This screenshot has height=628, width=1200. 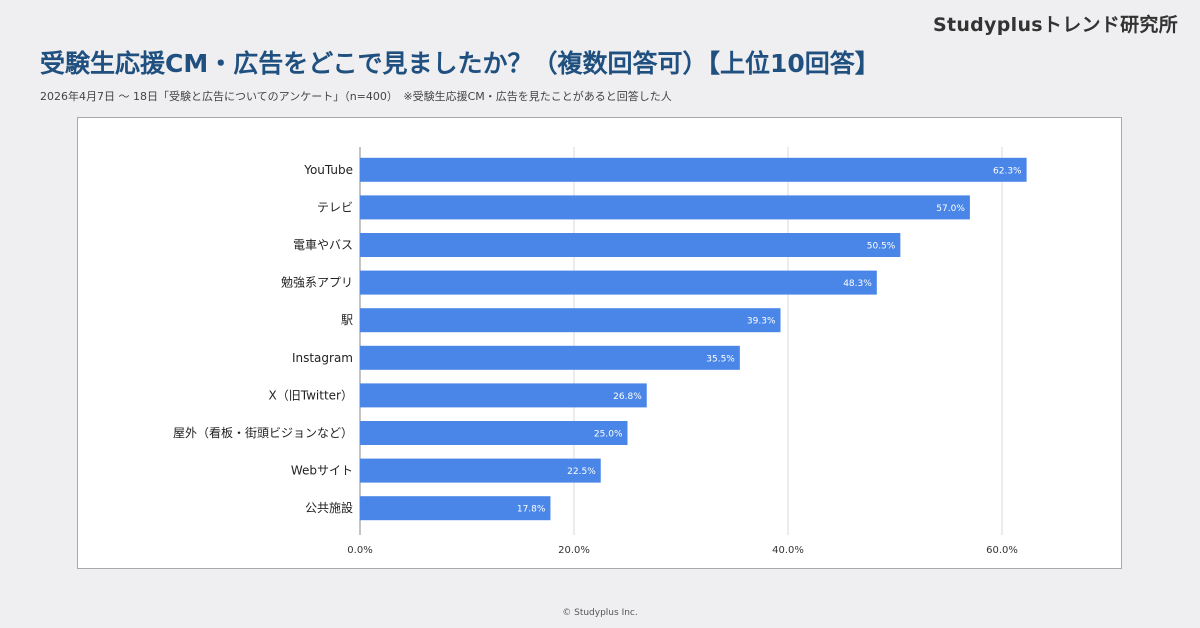 What do you see at coordinates (359, 550) in the screenshot?
I see `x-tick-label: 0.0%` at bounding box center [359, 550].